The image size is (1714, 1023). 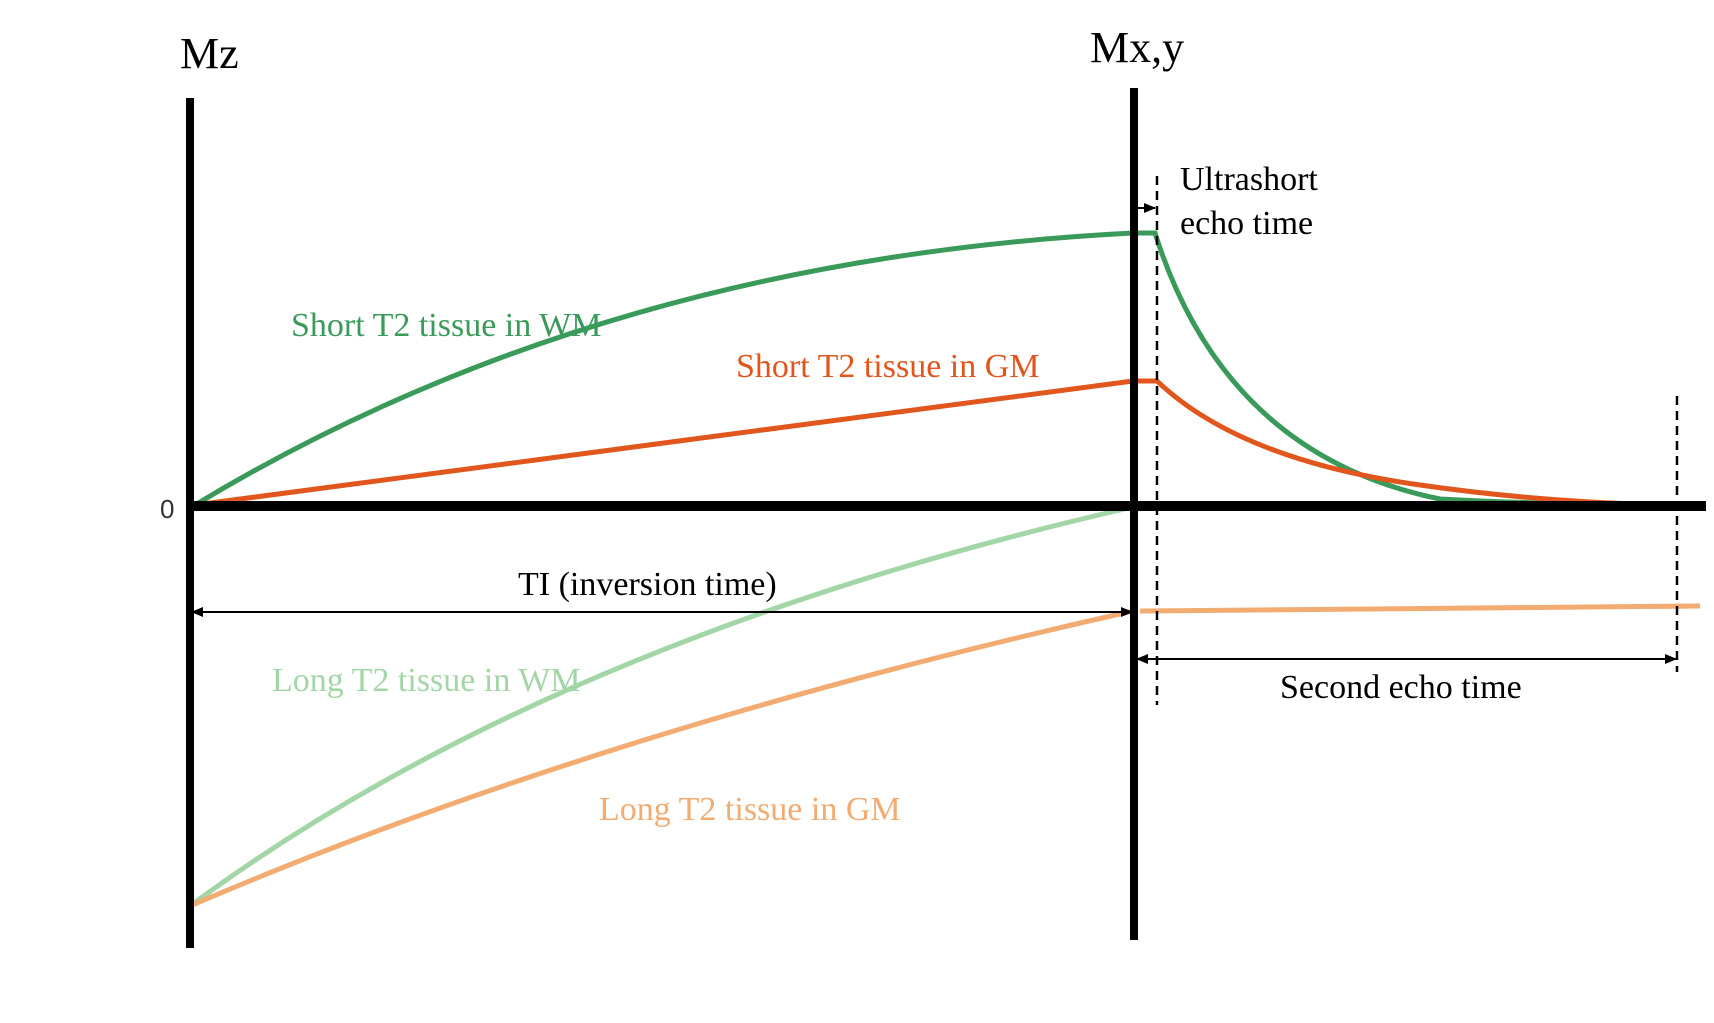 What do you see at coordinates (1137, 47) in the screenshot?
I see `mxy-axis-label: Mx,y` at bounding box center [1137, 47].